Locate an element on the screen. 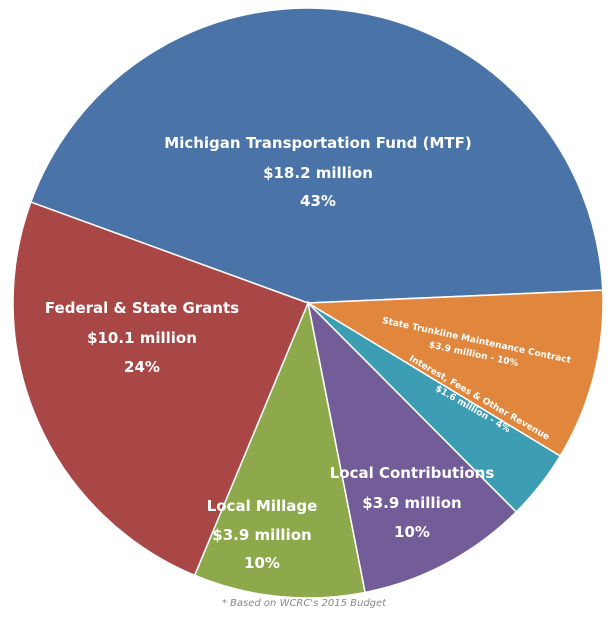 The image size is (608, 619). slice-label-millage-value: $3.9 million is located at coordinates (261, 535).